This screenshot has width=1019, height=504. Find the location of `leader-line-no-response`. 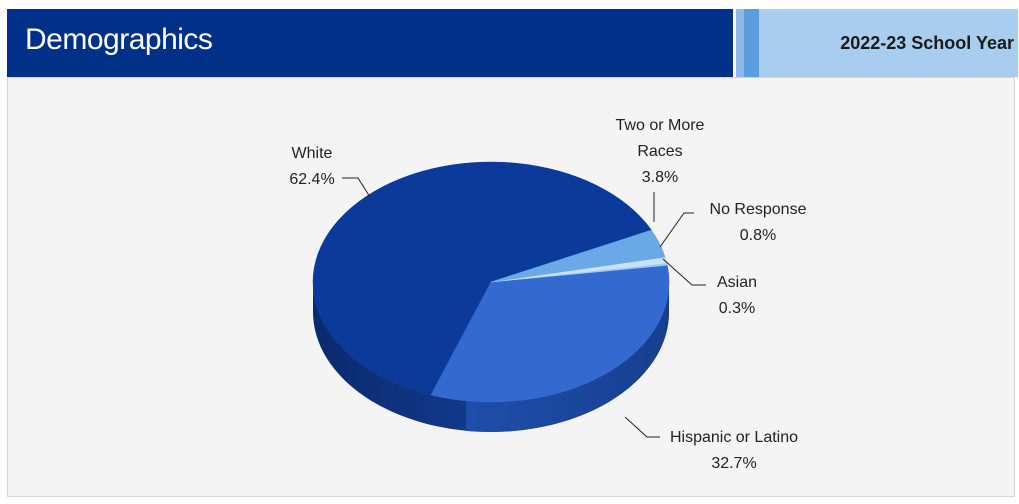

leader-line-no-response is located at coordinates (677, 230).